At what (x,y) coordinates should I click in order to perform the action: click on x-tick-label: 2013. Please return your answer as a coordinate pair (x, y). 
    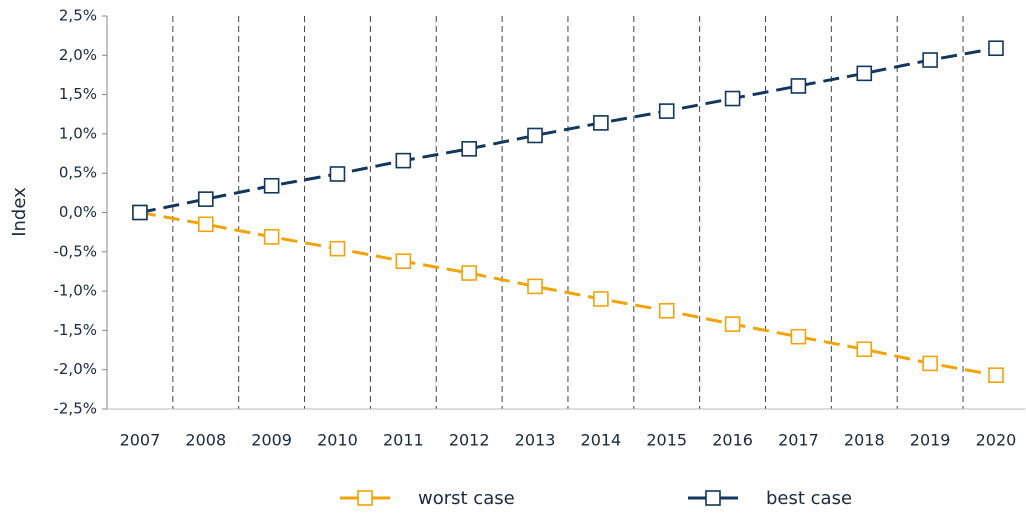
    Looking at the image, I should click on (535, 440).